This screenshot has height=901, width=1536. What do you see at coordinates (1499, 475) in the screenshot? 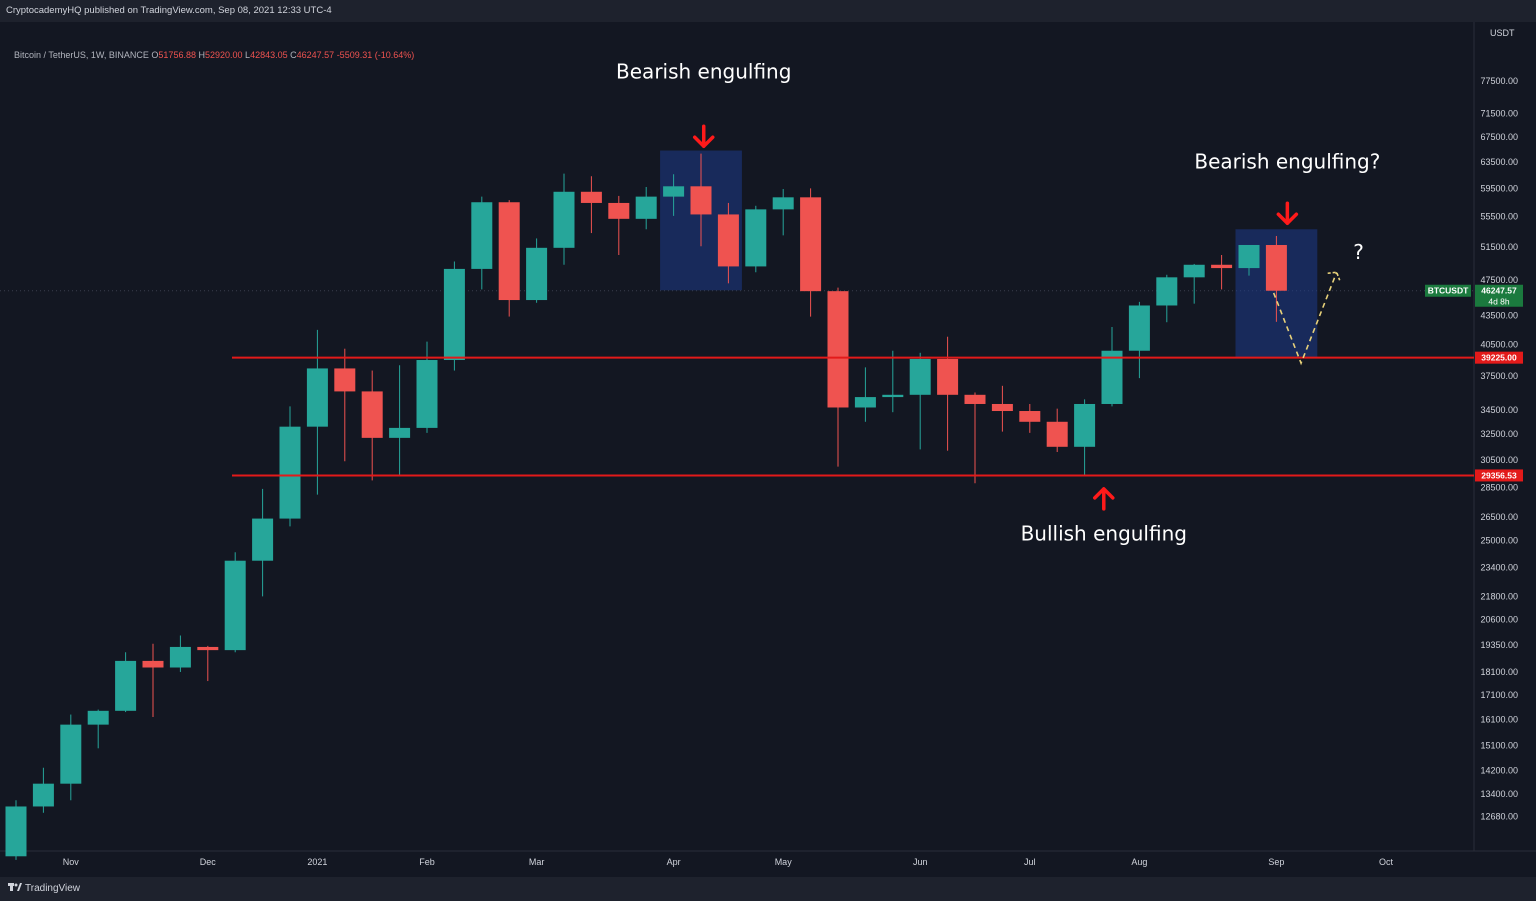
I see `level-price-badge-text: 29356.53` at bounding box center [1499, 475].